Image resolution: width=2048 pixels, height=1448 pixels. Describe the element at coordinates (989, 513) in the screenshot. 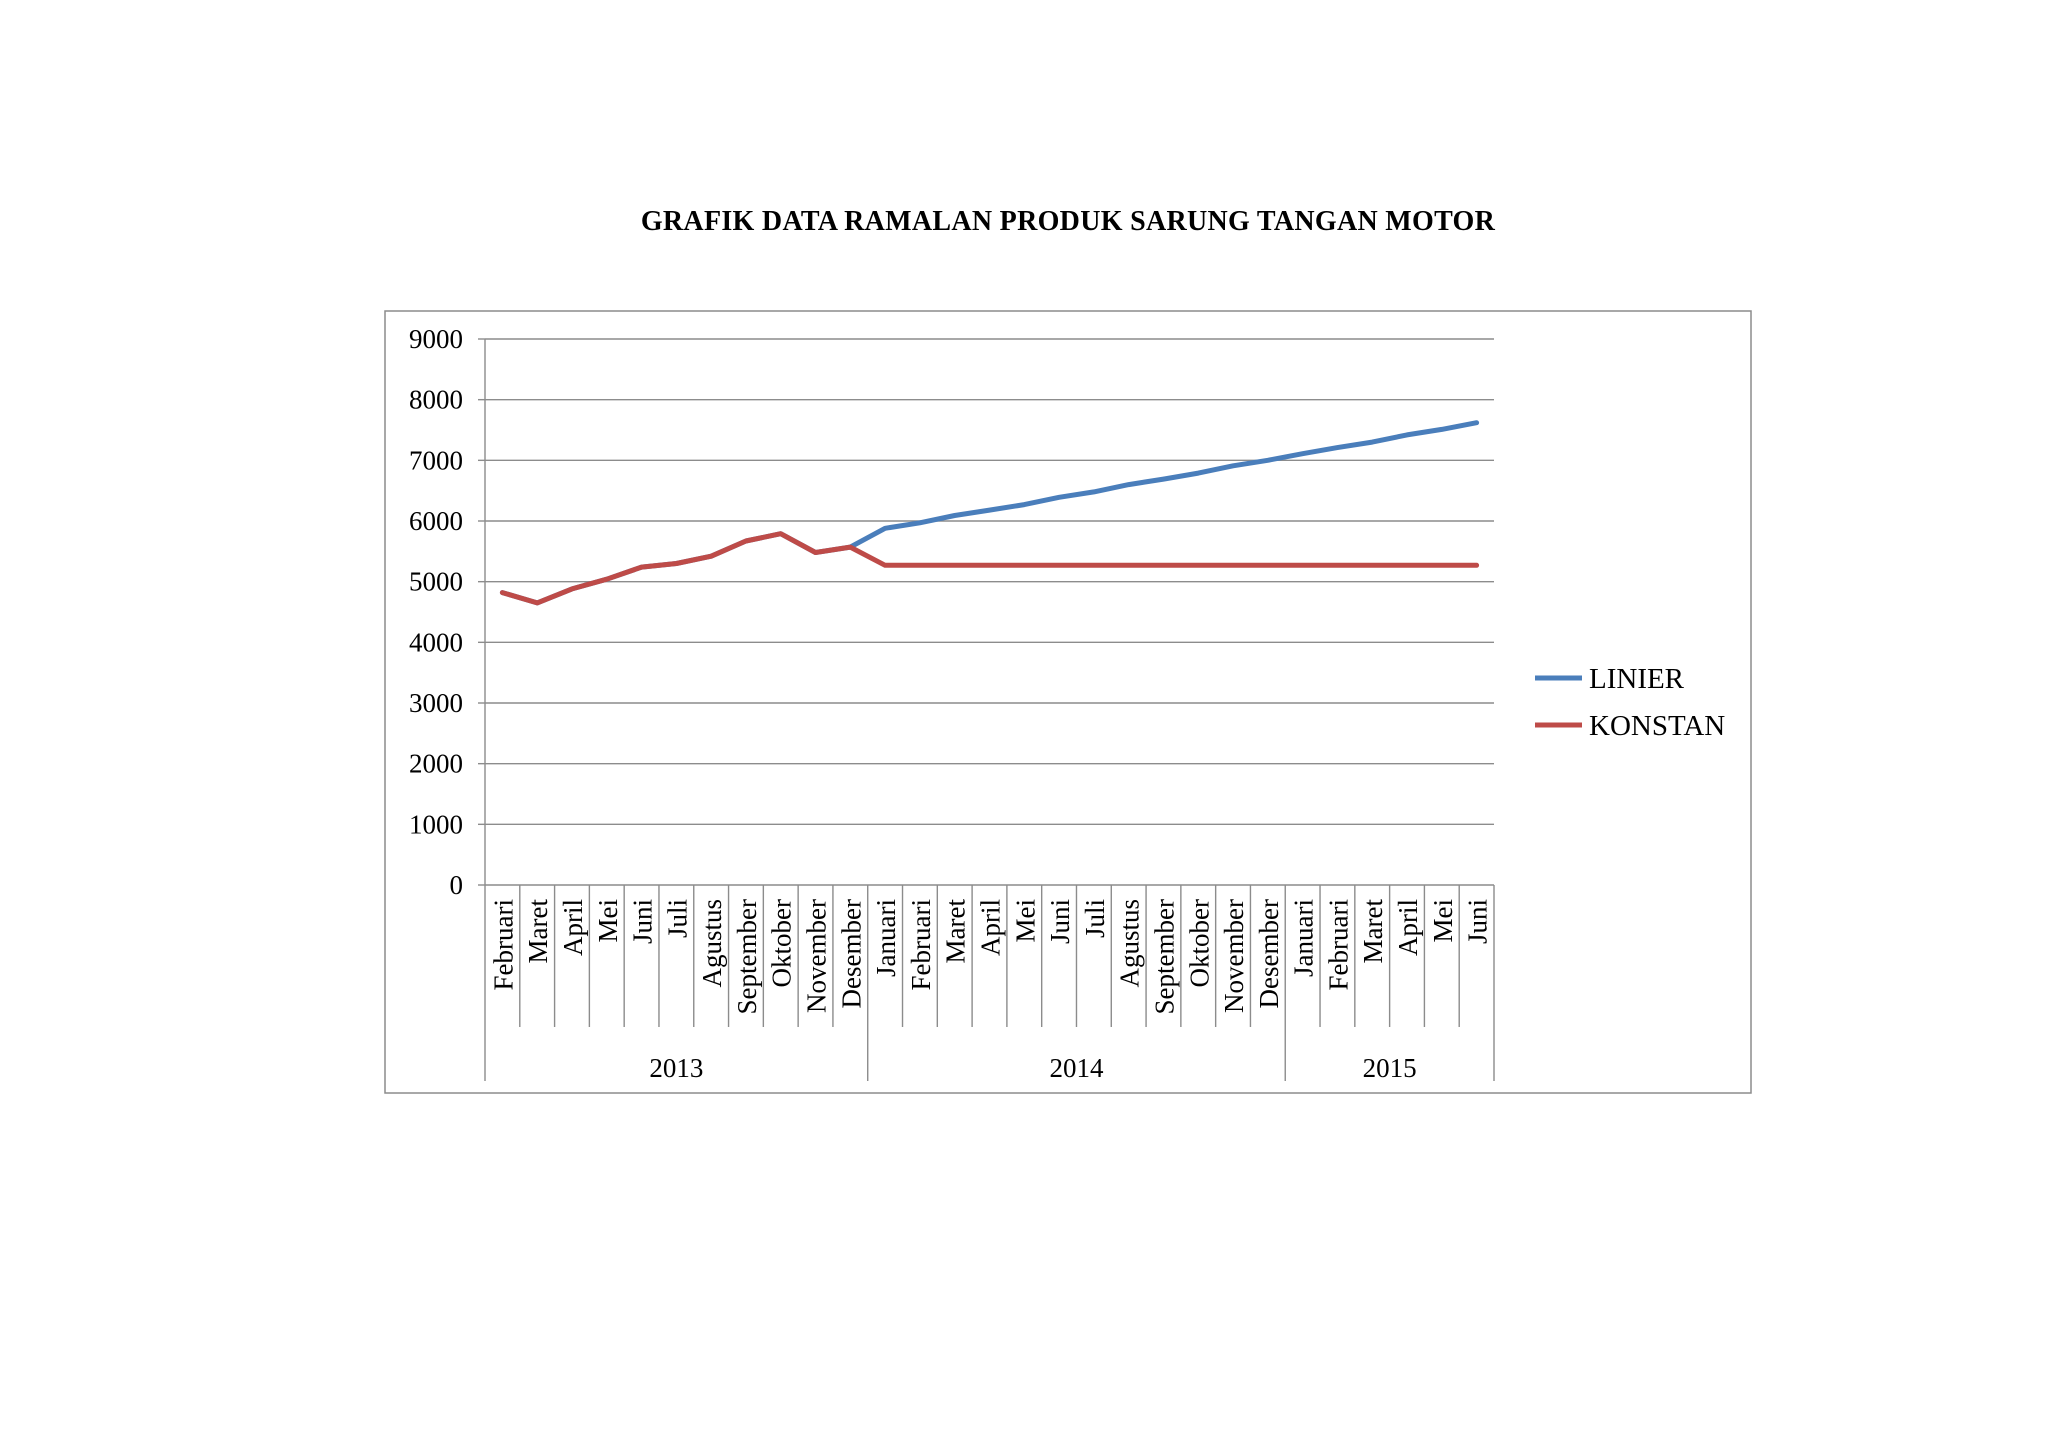

I see `series-lines` at that location.